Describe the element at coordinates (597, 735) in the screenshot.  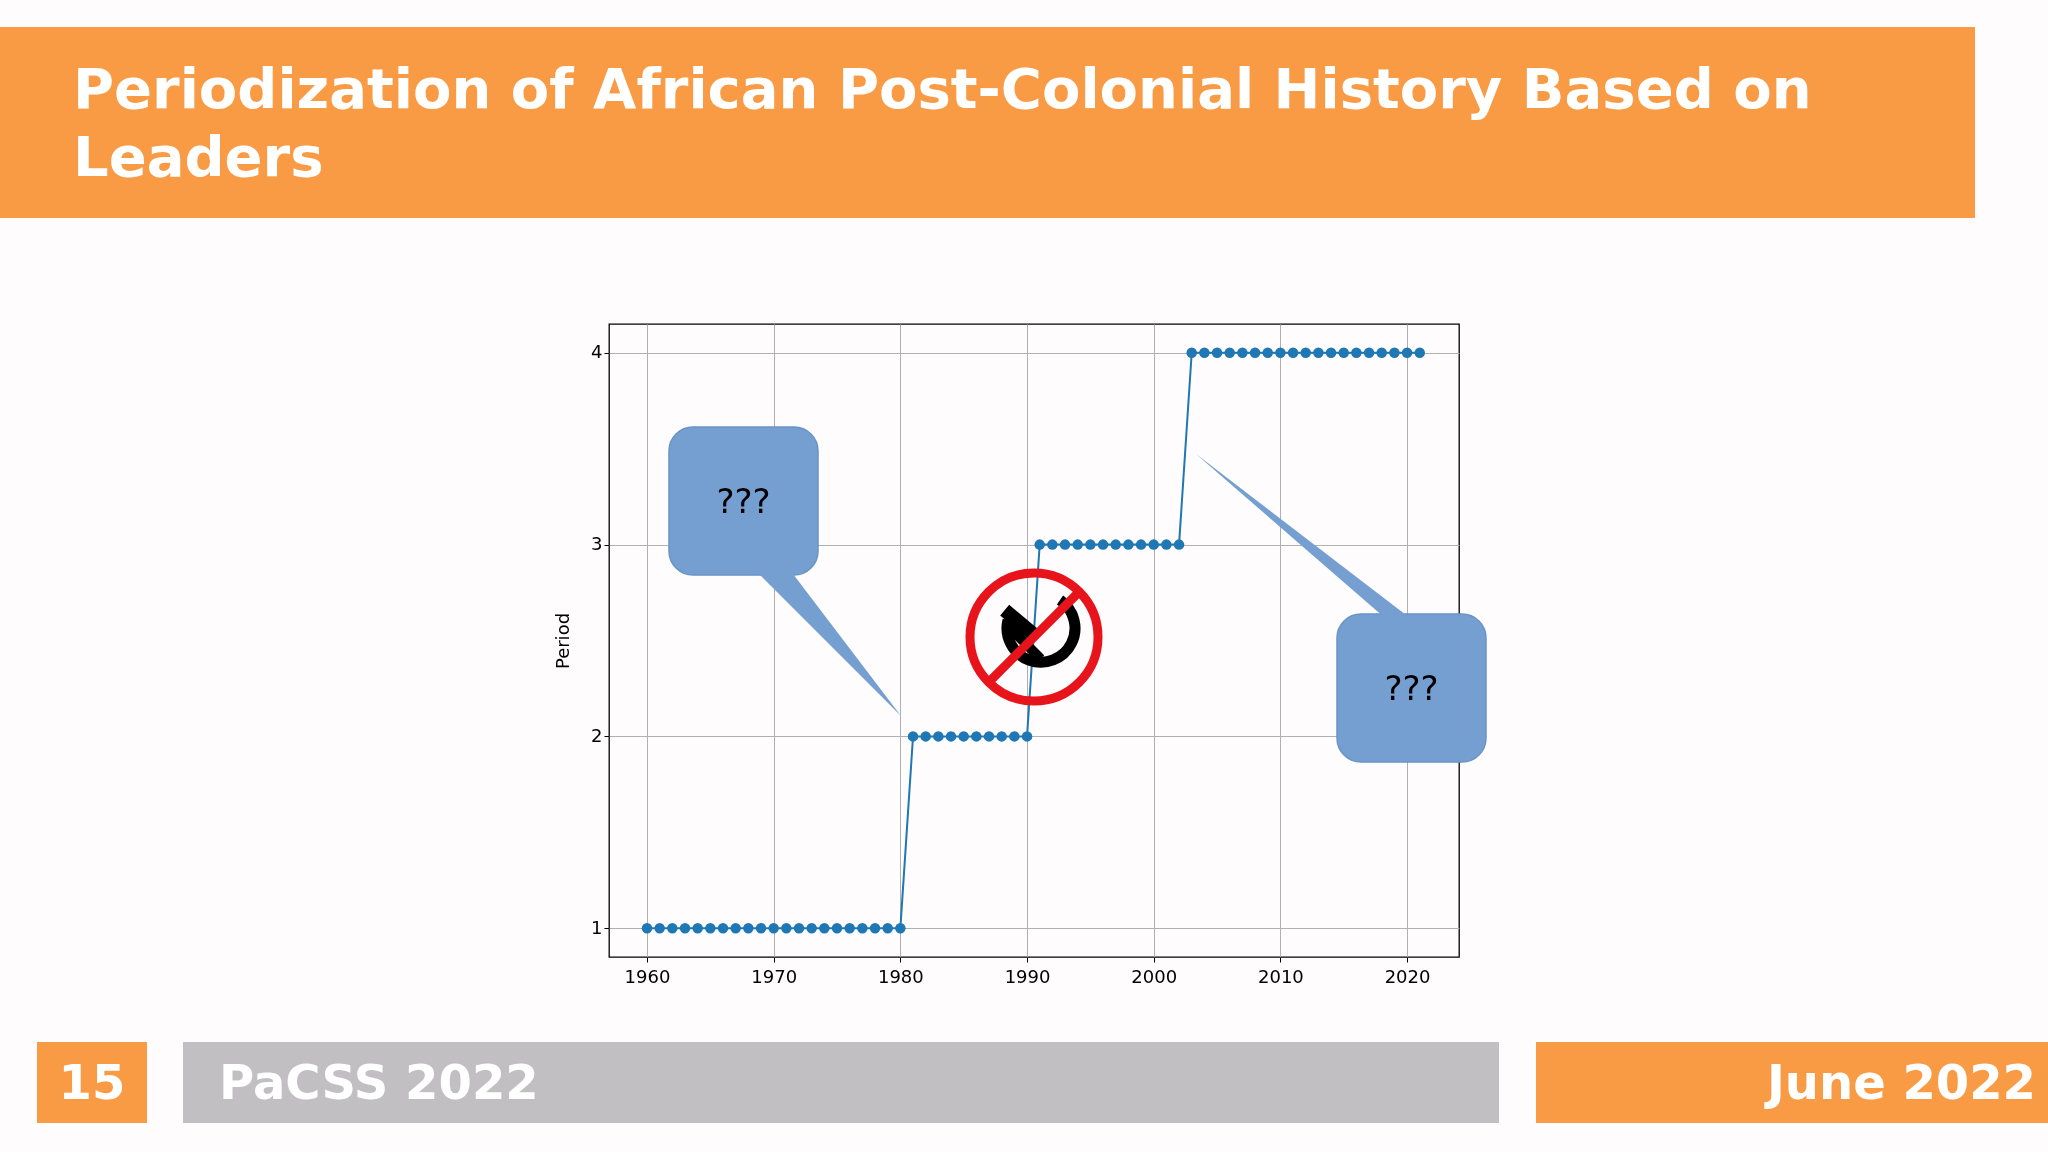
I see `y-tick-label: 2` at that location.